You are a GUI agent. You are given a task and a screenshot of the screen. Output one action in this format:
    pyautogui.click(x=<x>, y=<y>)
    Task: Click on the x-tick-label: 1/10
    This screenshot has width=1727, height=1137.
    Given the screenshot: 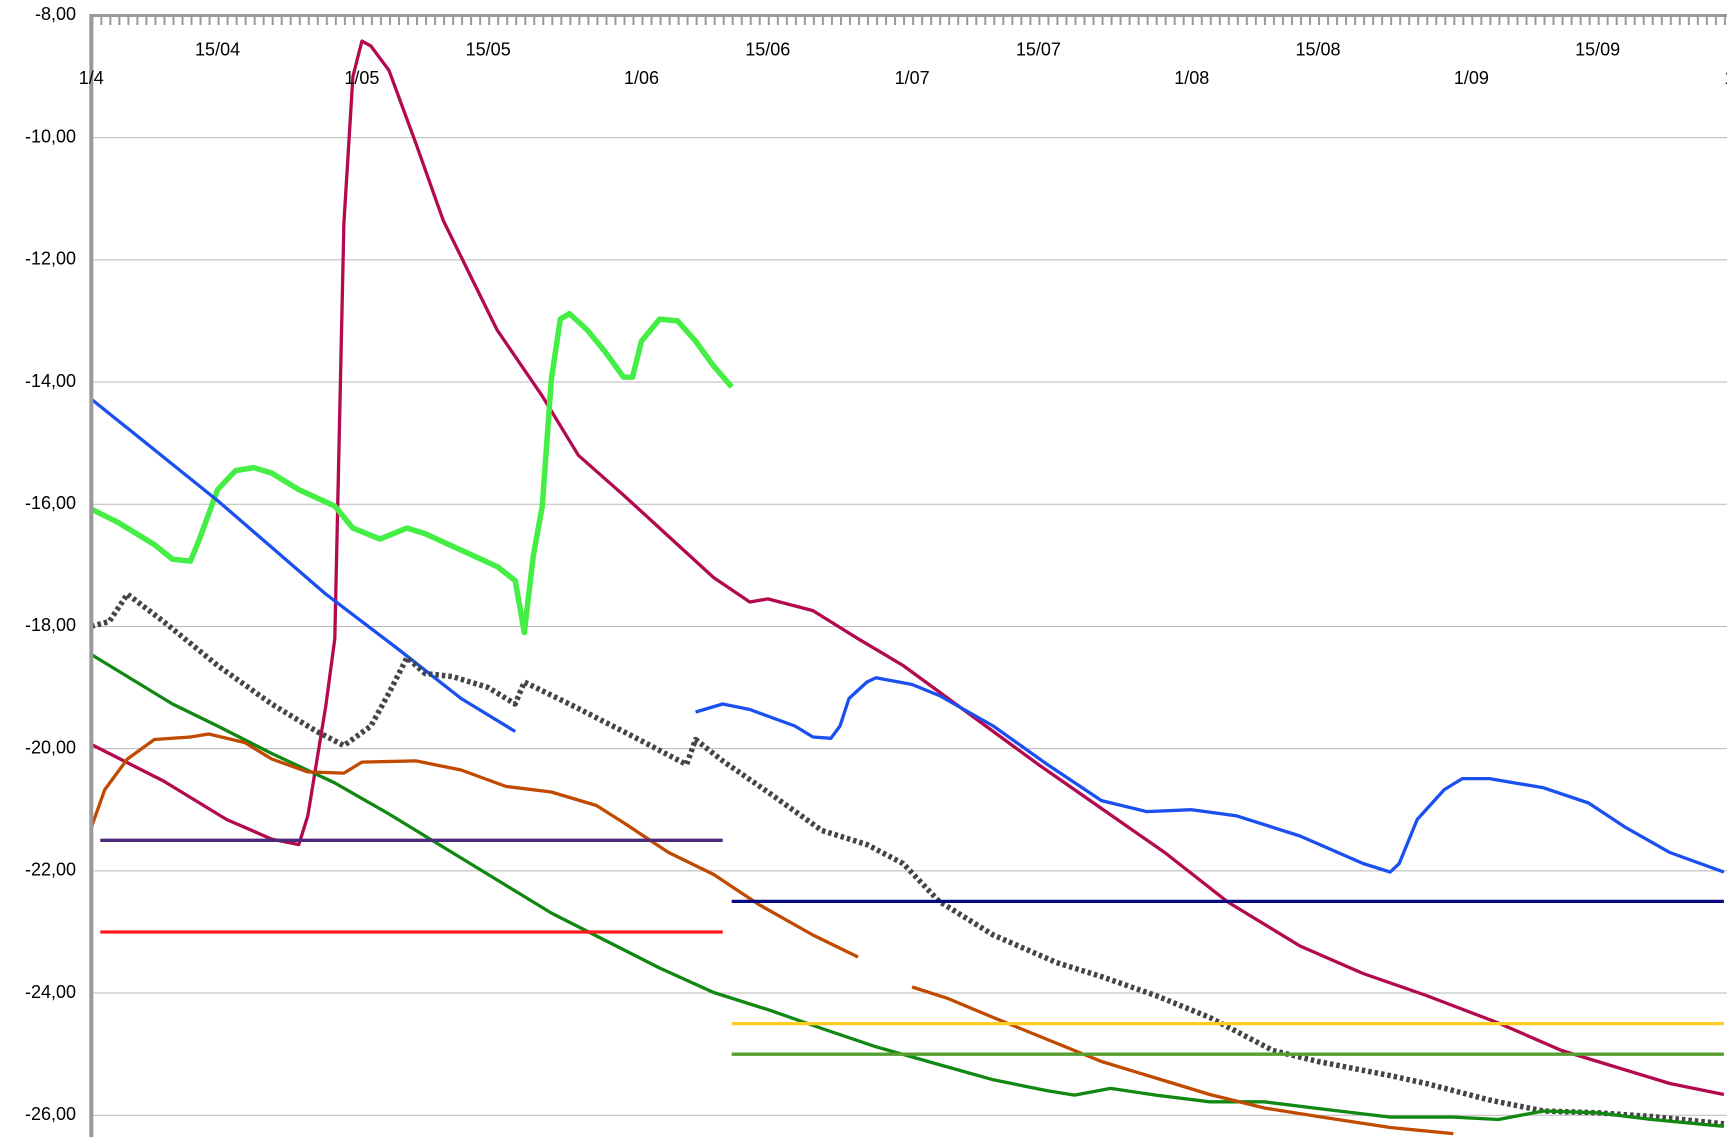 What is the action you would take?
    pyautogui.click(x=1725, y=78)
    